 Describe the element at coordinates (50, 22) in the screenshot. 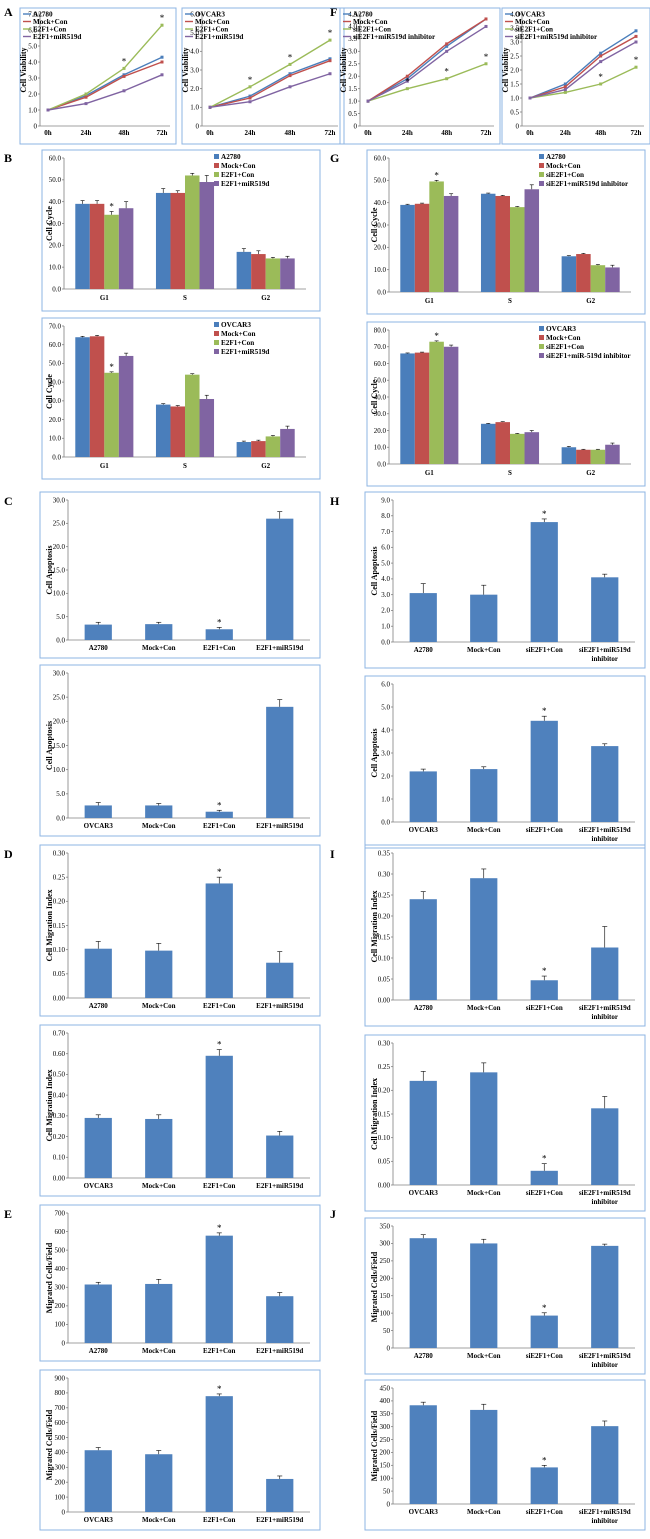

I see `legend-label-A1-1: Mock+Con` at that location.